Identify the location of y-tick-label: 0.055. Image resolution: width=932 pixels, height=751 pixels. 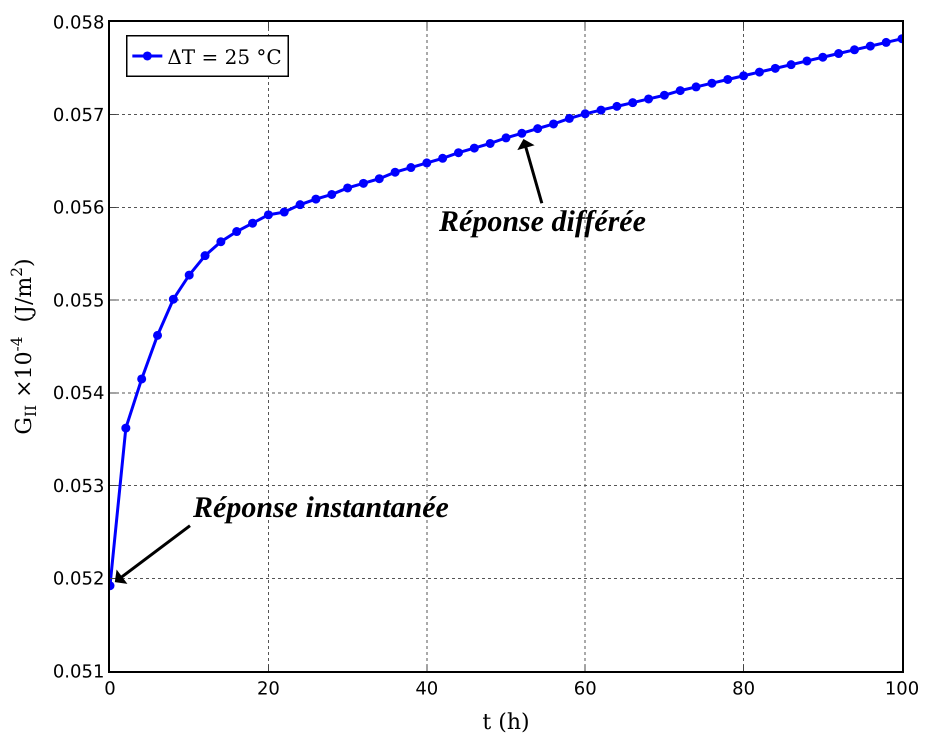
(78, 301).